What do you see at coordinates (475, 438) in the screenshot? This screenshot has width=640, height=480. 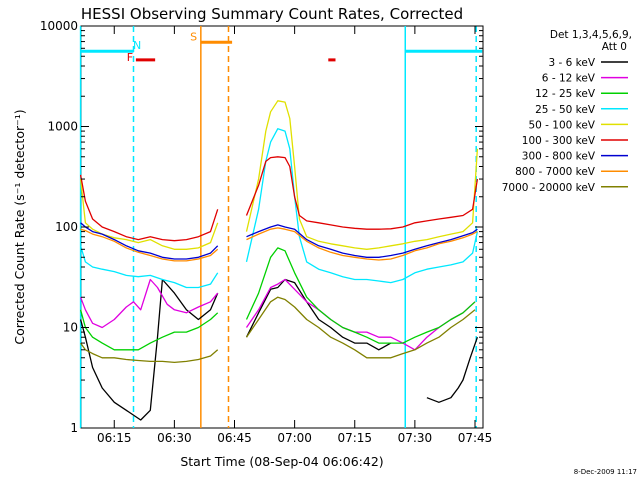 I see `x-tick-label: 07:45` at bounding box center [475, 438].